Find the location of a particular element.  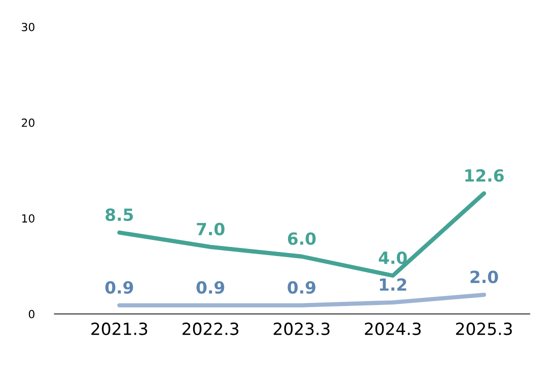

y-tick-label: 20 is located at coordinates (28, 122).